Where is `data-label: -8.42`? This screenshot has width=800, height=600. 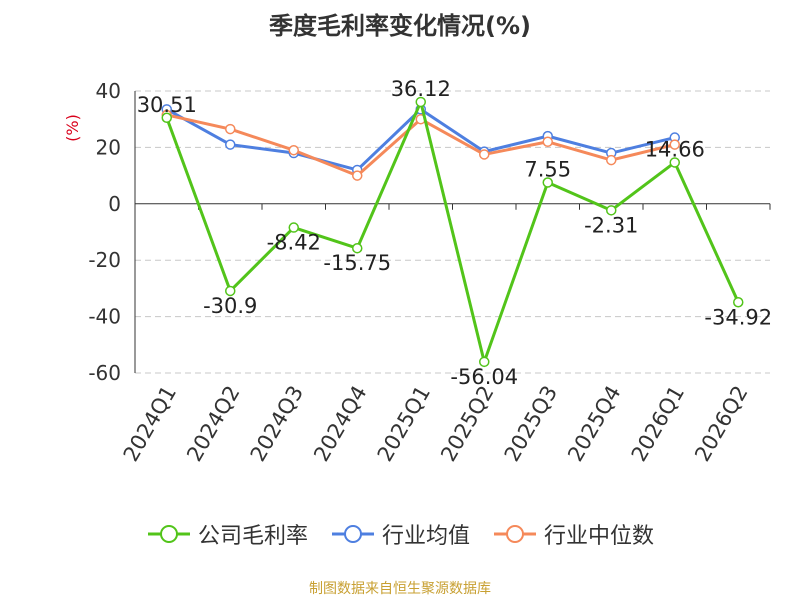 data-label: -8.42 is located at coordinates (294, 243).